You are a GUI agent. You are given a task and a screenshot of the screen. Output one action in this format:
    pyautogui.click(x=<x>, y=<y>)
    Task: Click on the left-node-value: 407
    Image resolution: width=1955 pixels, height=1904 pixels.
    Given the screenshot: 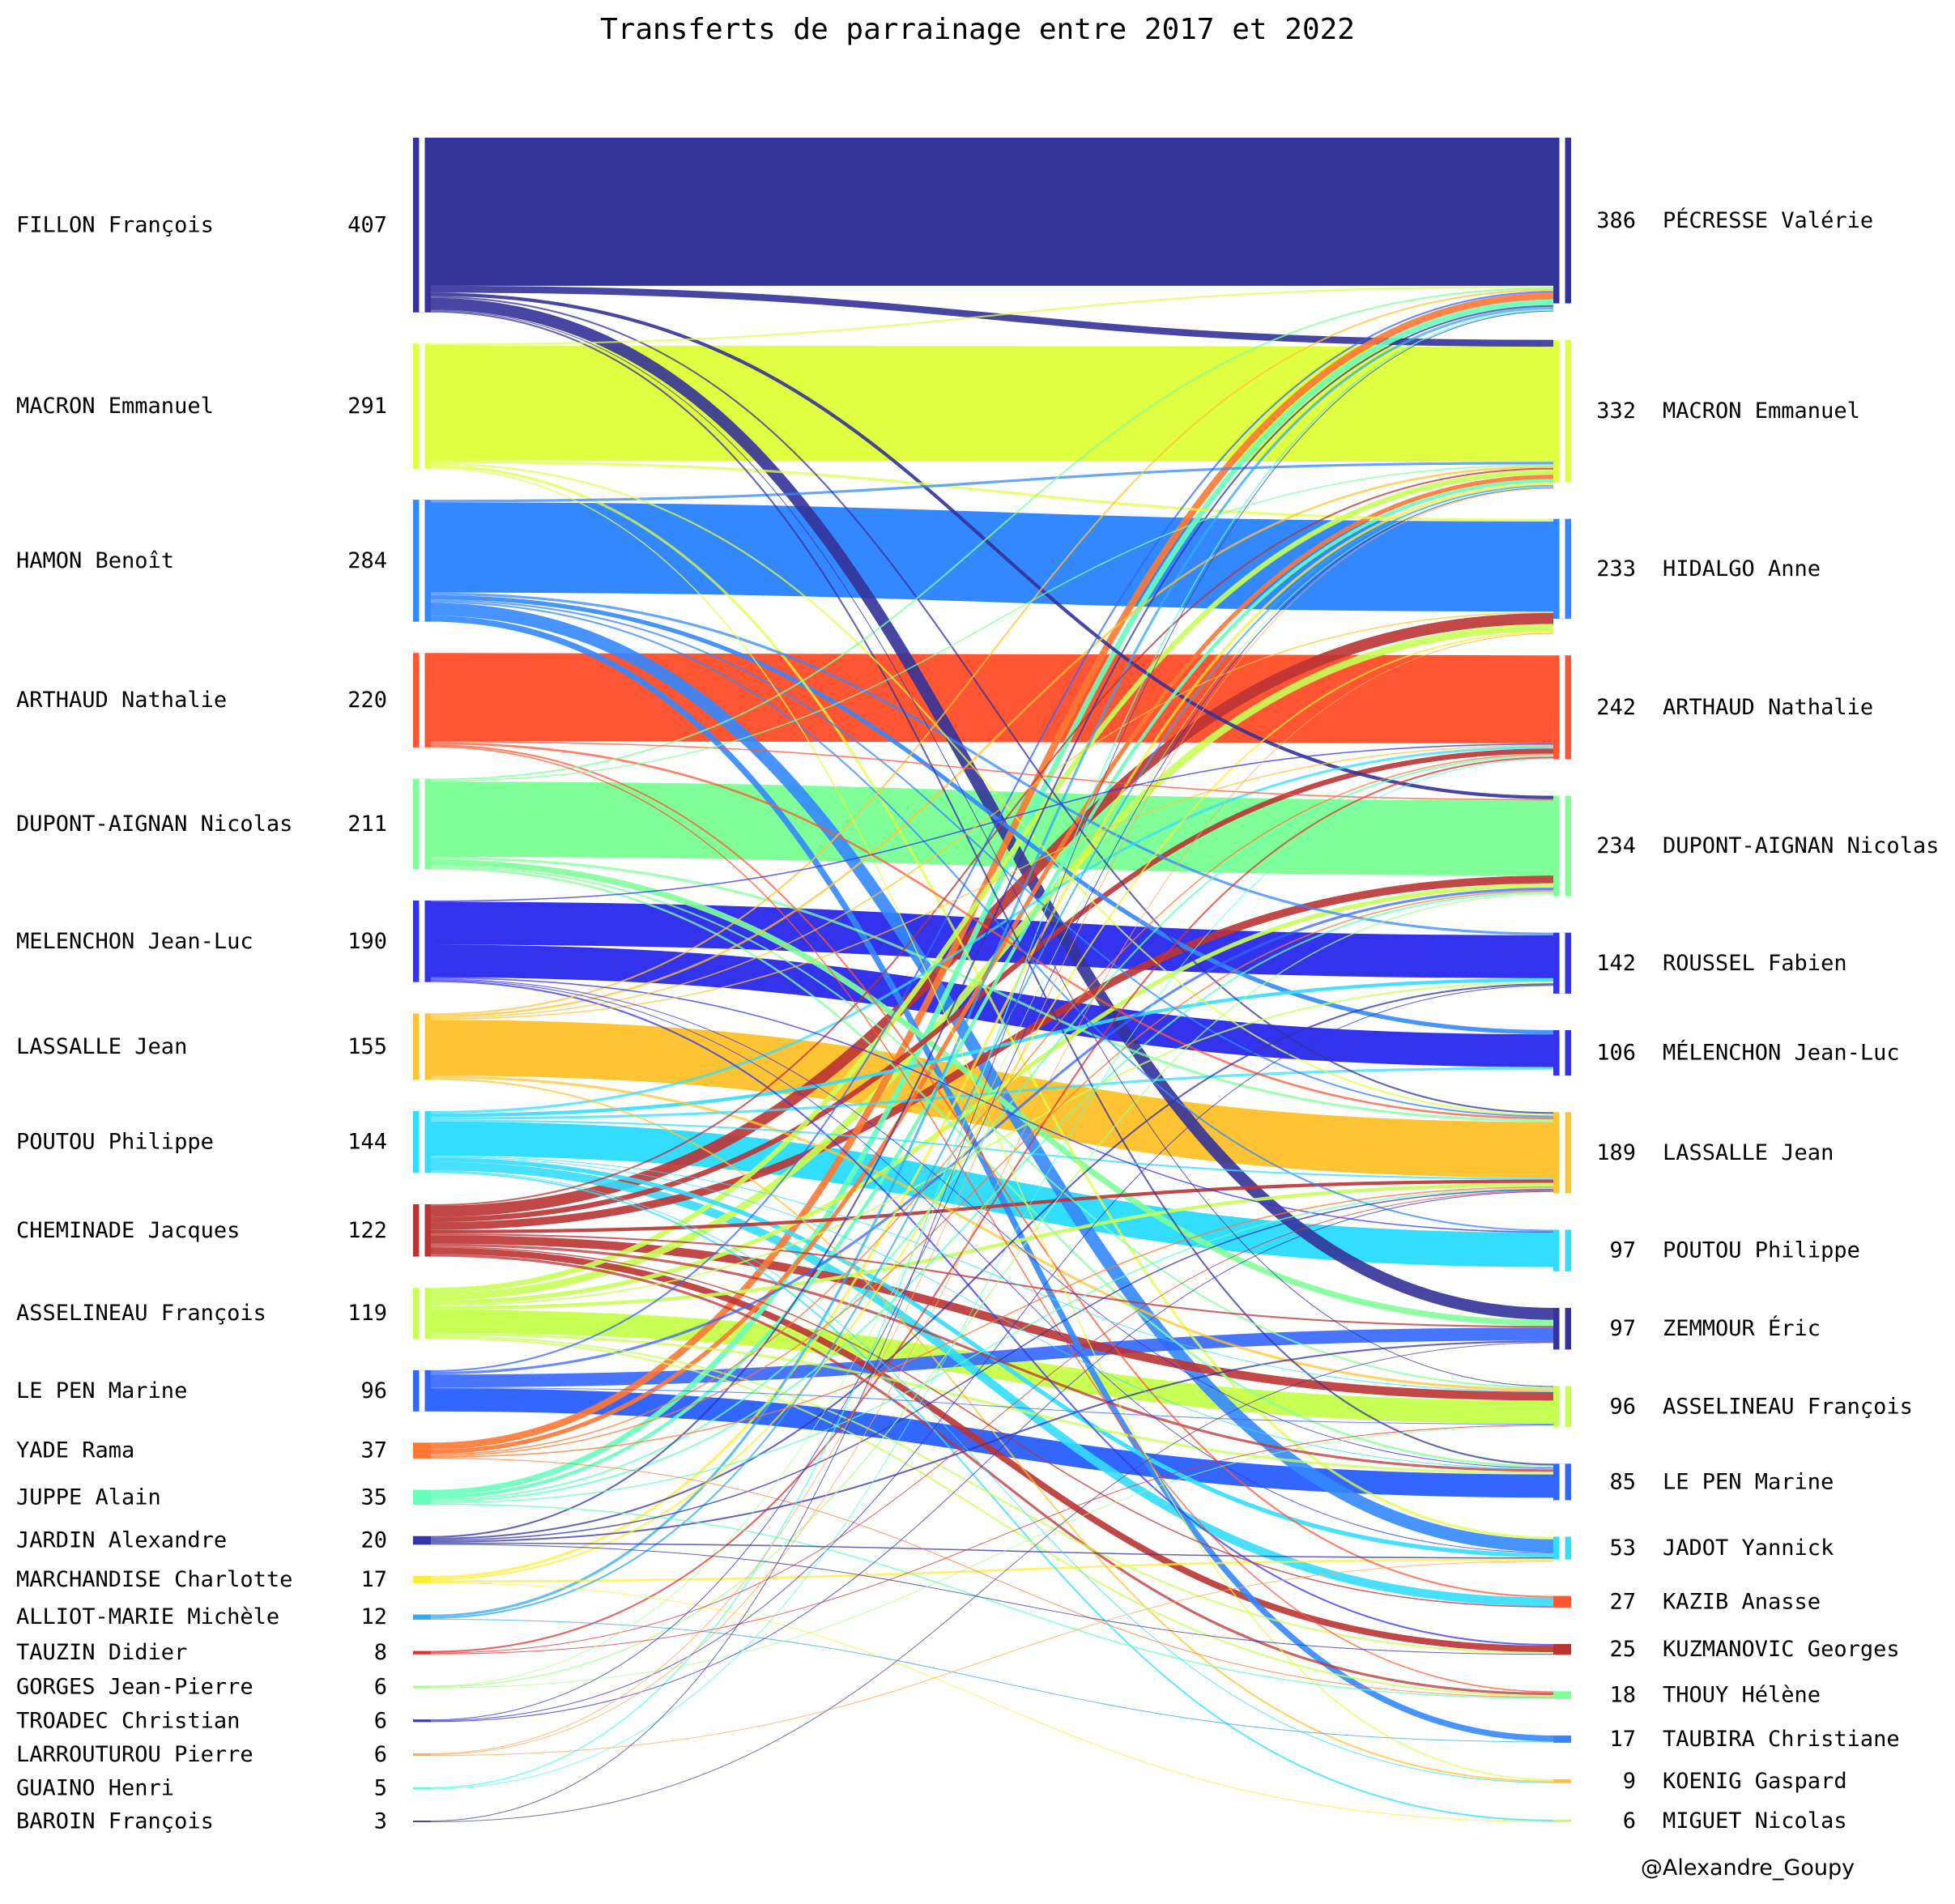 What is the action you would take?
    pyautogui.click(x=367, y=224)
    